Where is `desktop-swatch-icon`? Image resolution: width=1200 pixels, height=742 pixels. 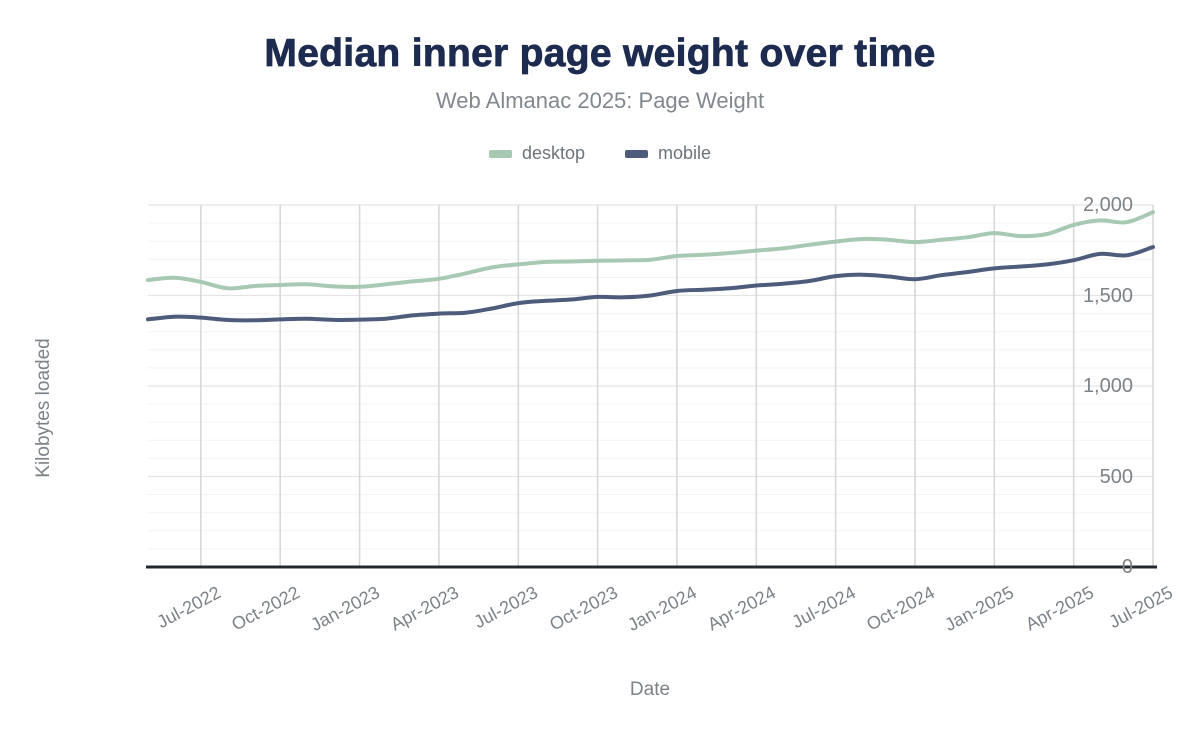
desktop-swatch-icon is located at coordinates (500, 153).